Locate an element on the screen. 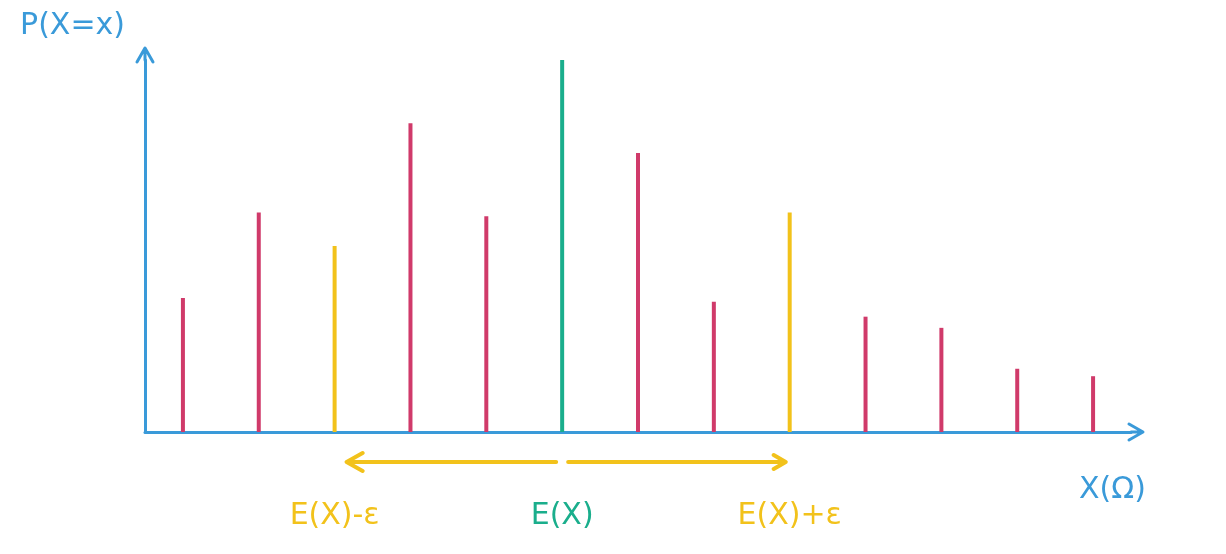 The image size is (1226, 554). x-axis-title: X(Ω) is located at coordinates (1112, 487).